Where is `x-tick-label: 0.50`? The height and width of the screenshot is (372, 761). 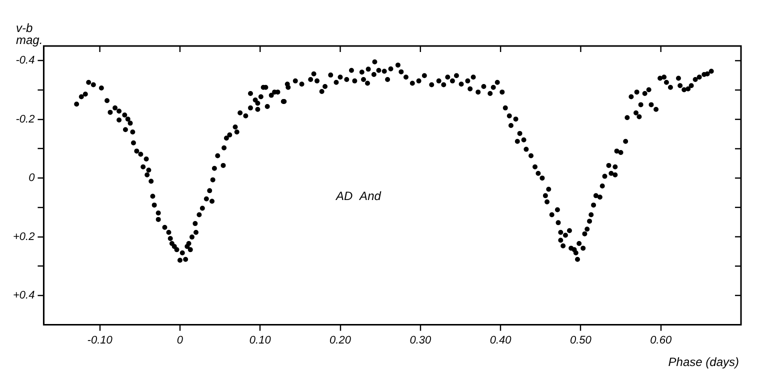 x-tick-label: 0.50 is located at coordinates (581, 340).